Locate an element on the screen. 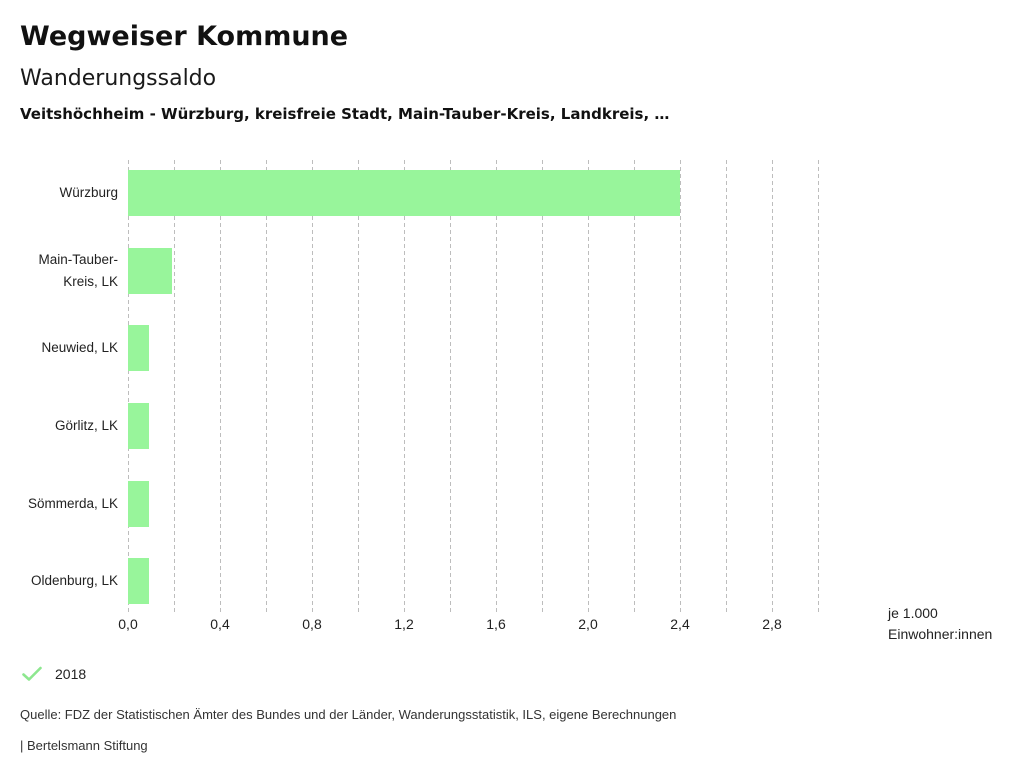 The image size is (1024, 780). x-axis-tick-label: 2,8 is located at coordinates (772, 624).